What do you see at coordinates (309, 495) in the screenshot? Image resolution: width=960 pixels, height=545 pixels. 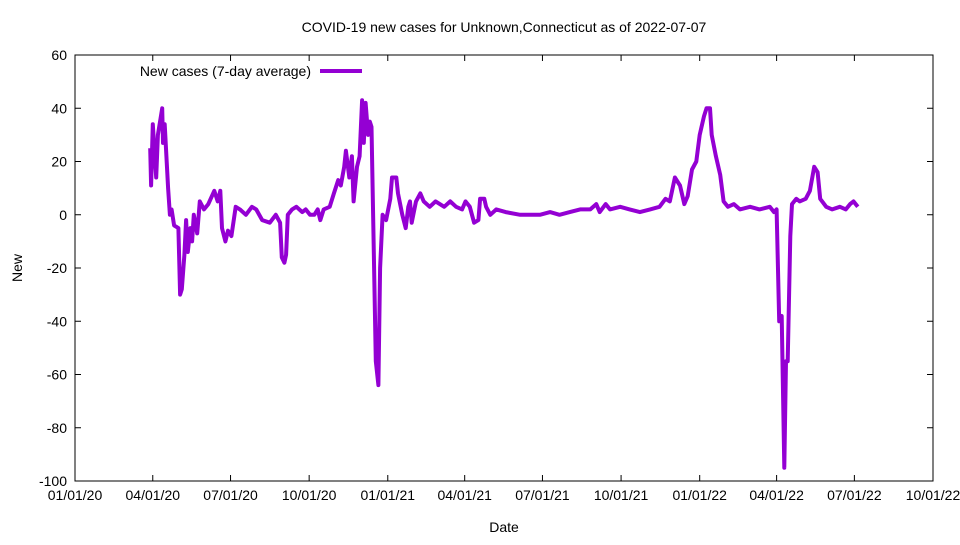 I see `x-tick-label: 10/01/20` at bounding box center [309, 495].